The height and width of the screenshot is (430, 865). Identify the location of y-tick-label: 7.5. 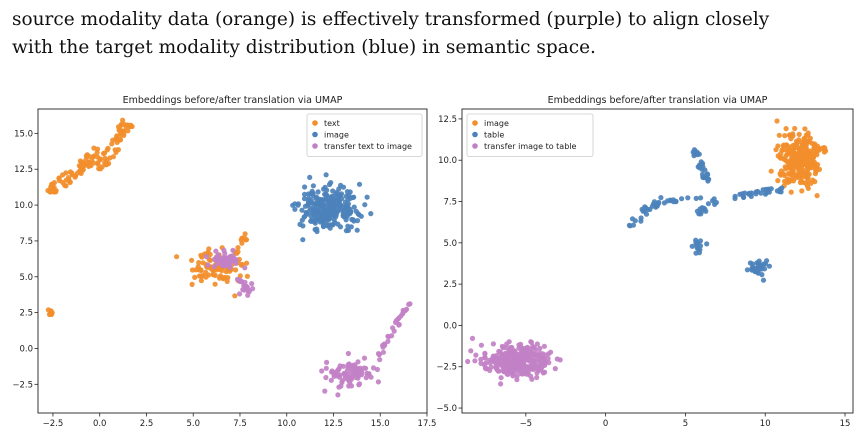
(26, 242).